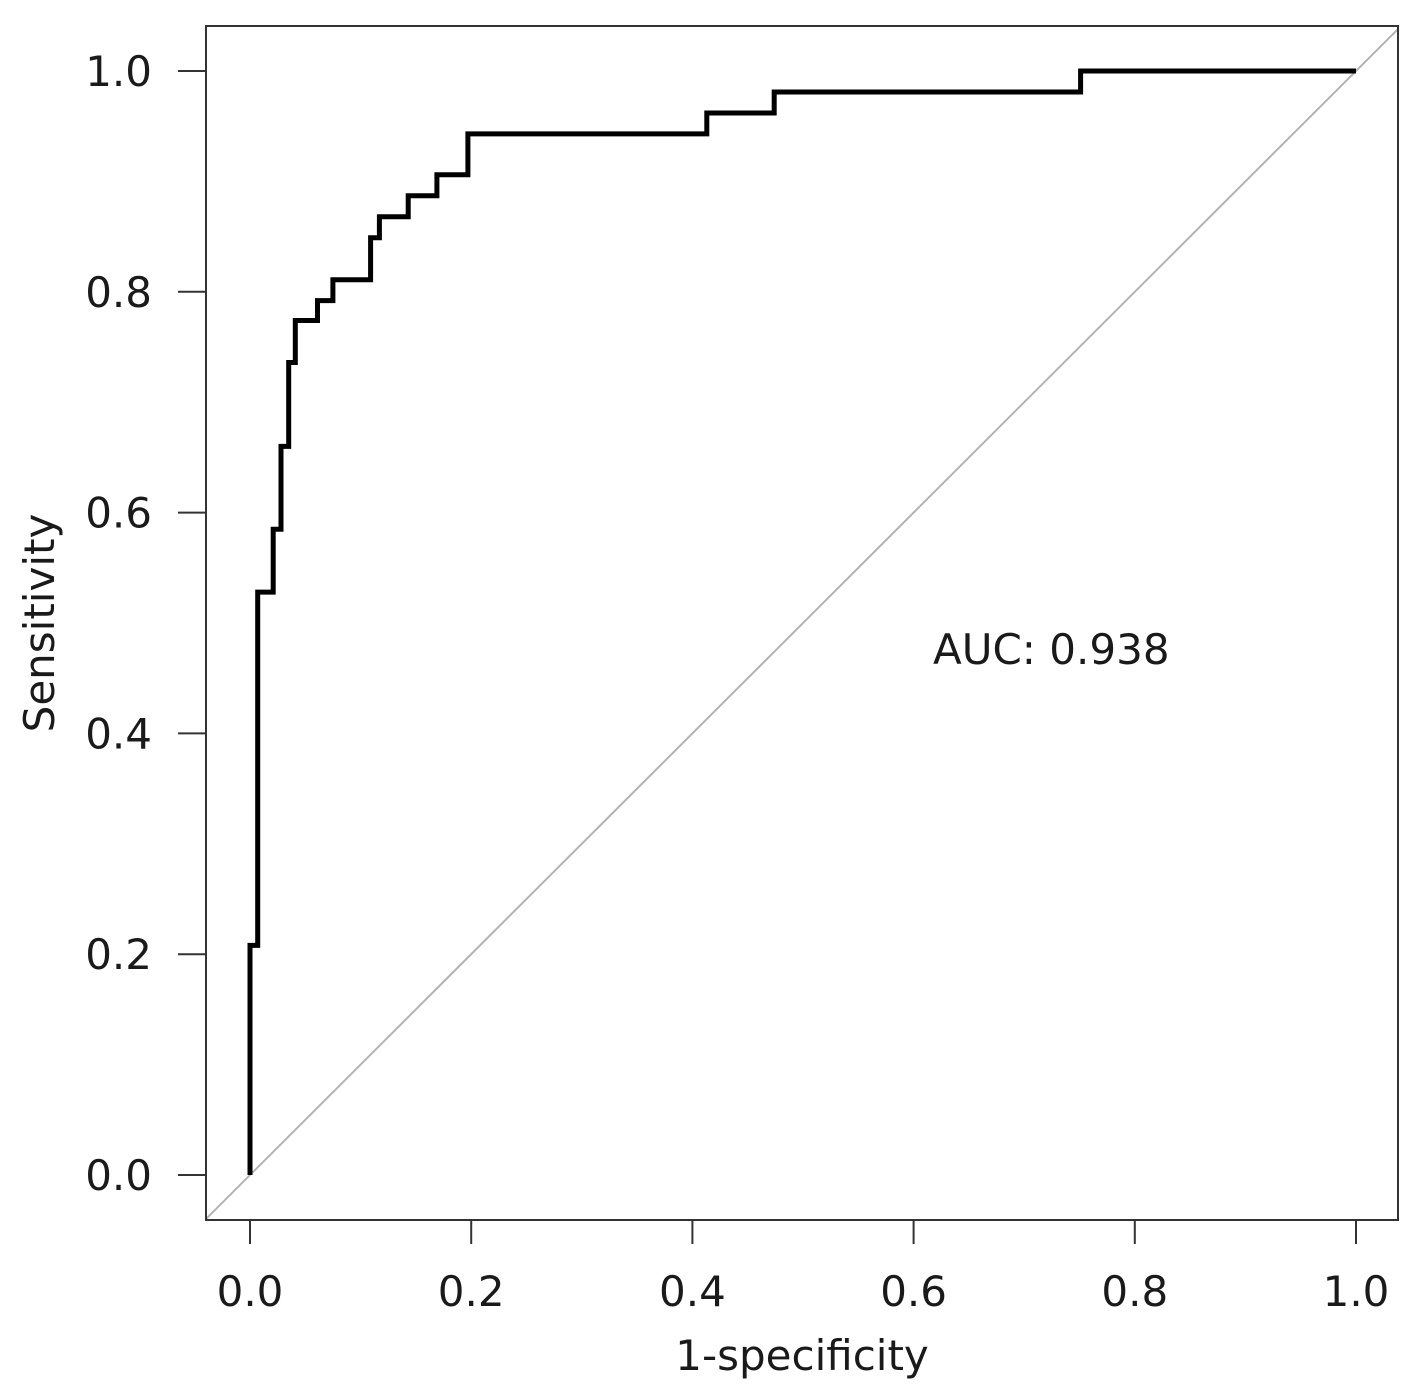  What do you see at coordinates (471, 1291) in the screenshot?
I see `x-tick-label: 0.2` at bounding box center [471, 1291].